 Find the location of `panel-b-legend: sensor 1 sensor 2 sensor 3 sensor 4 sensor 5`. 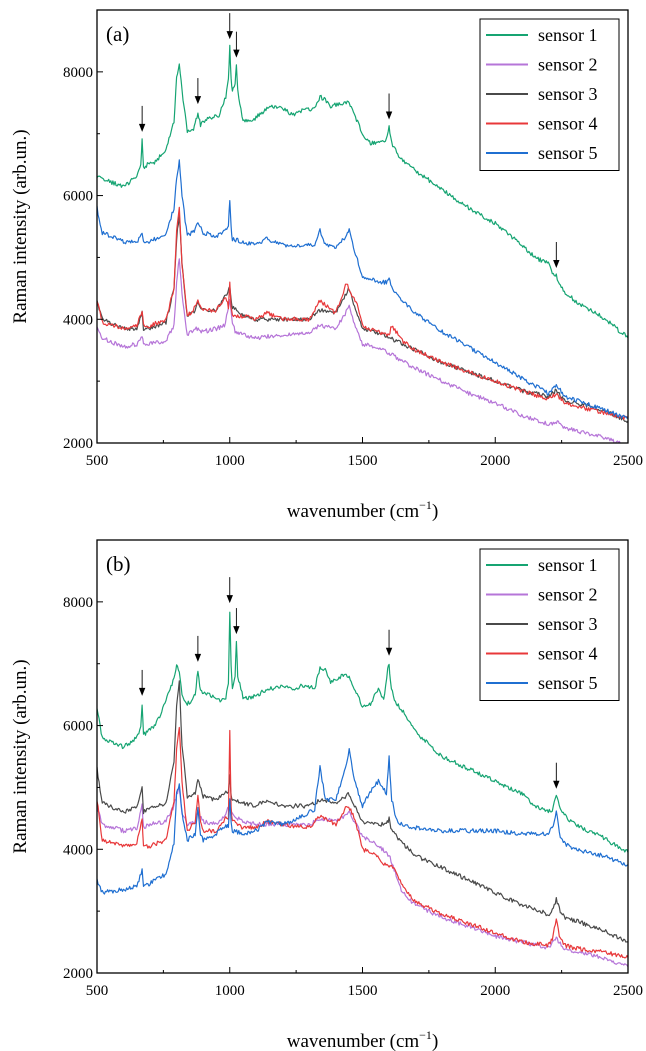

panel-b-legend: sensor 1 sensor 2 sensor 3 sensor 4 sensor 5 is located at coordinates (549, 624).